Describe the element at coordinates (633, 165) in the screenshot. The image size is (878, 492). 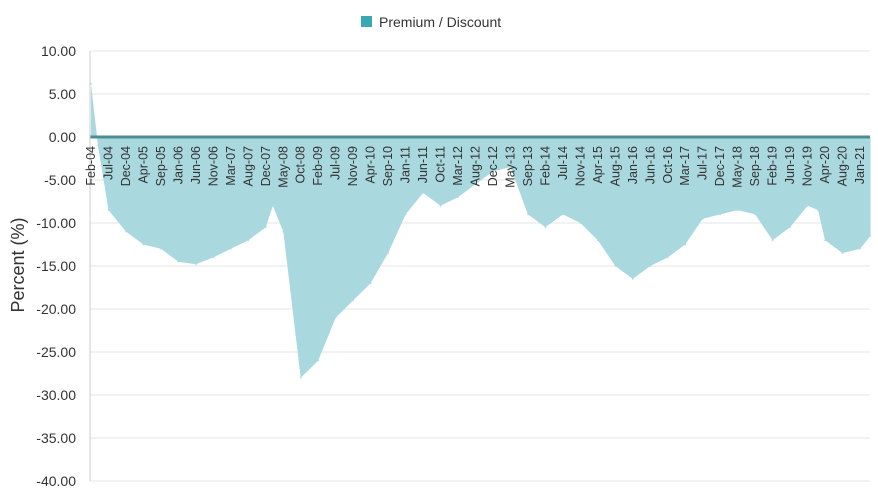
I see `x-tick-label: Jan-16` at that location.